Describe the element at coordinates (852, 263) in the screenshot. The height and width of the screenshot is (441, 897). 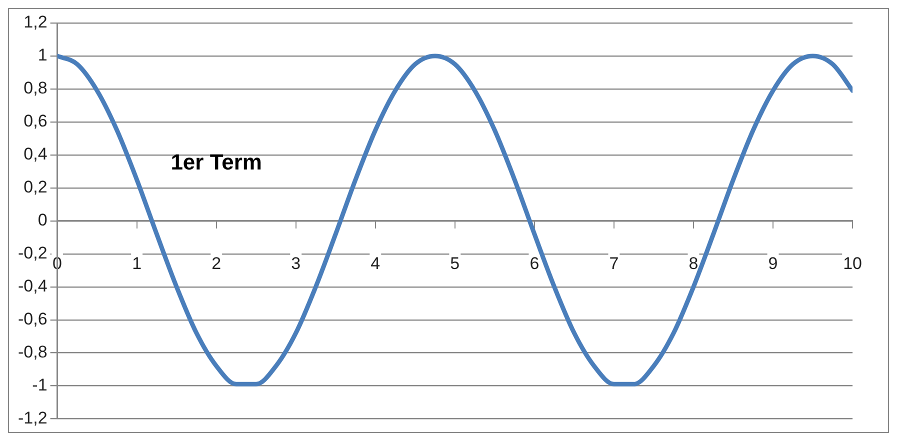
I see `x-tick-label: 10` at that location.